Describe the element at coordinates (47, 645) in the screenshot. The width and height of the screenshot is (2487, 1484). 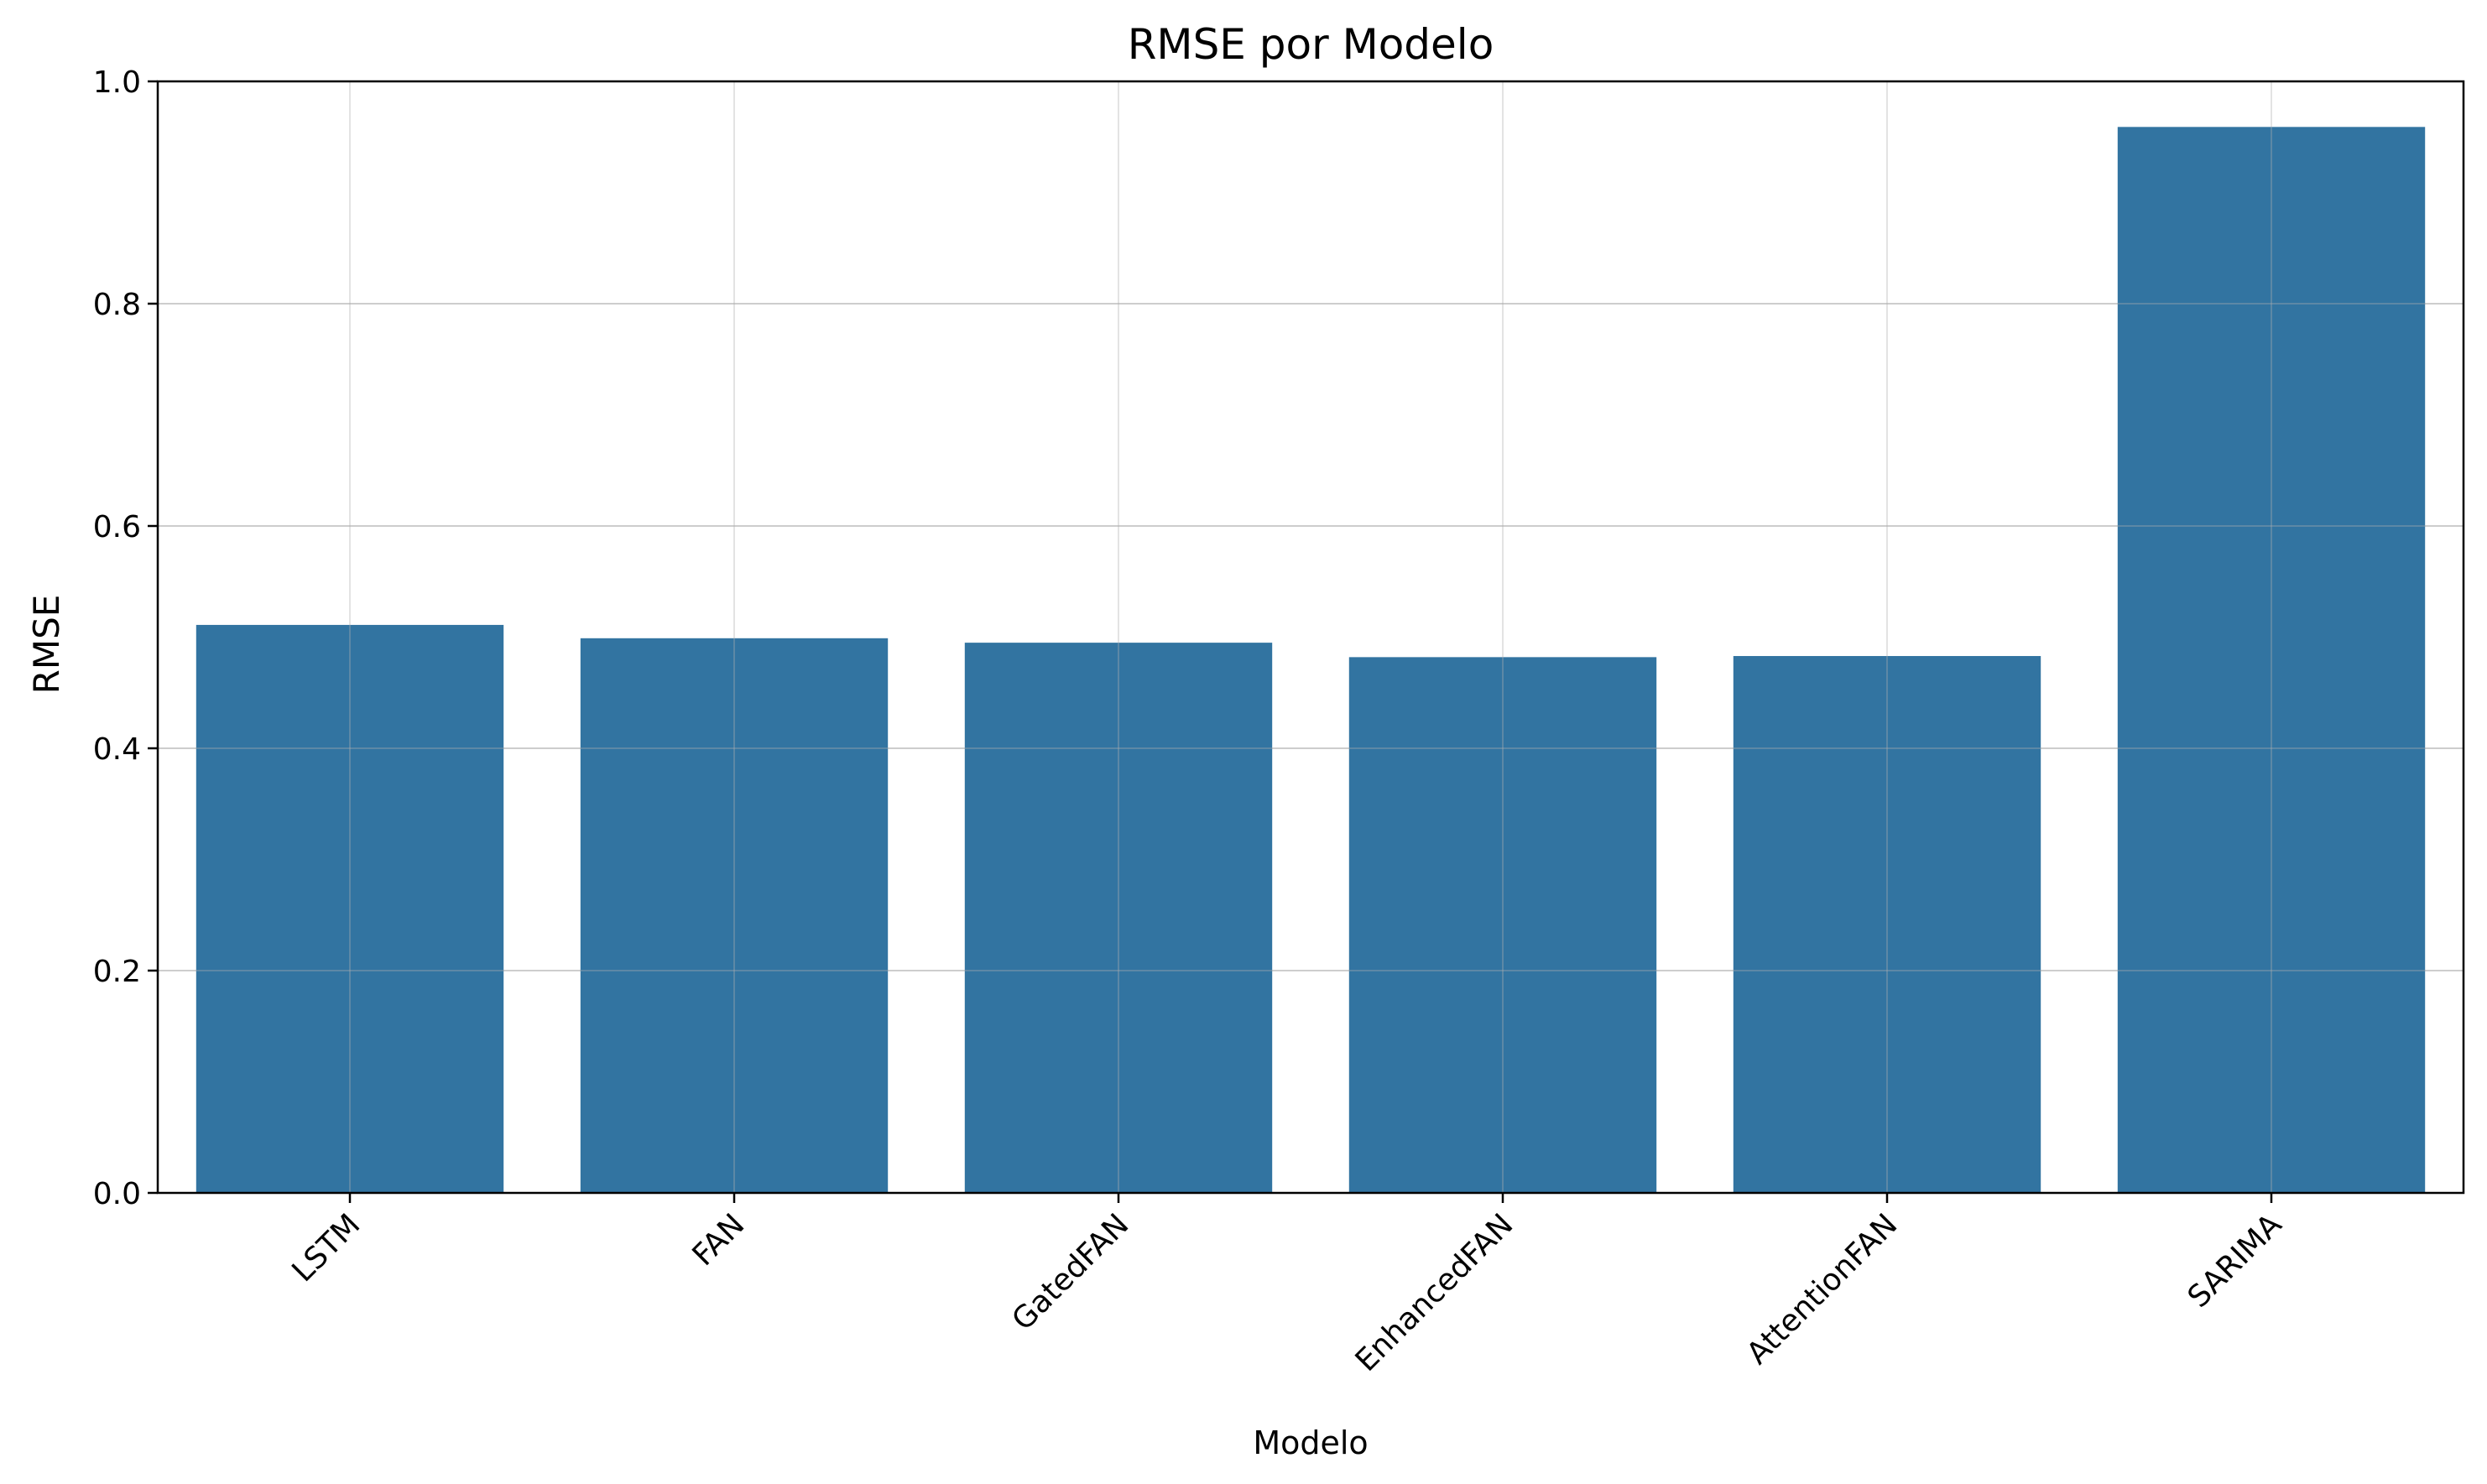
I see `y-axis-label: RMSE` at that location.